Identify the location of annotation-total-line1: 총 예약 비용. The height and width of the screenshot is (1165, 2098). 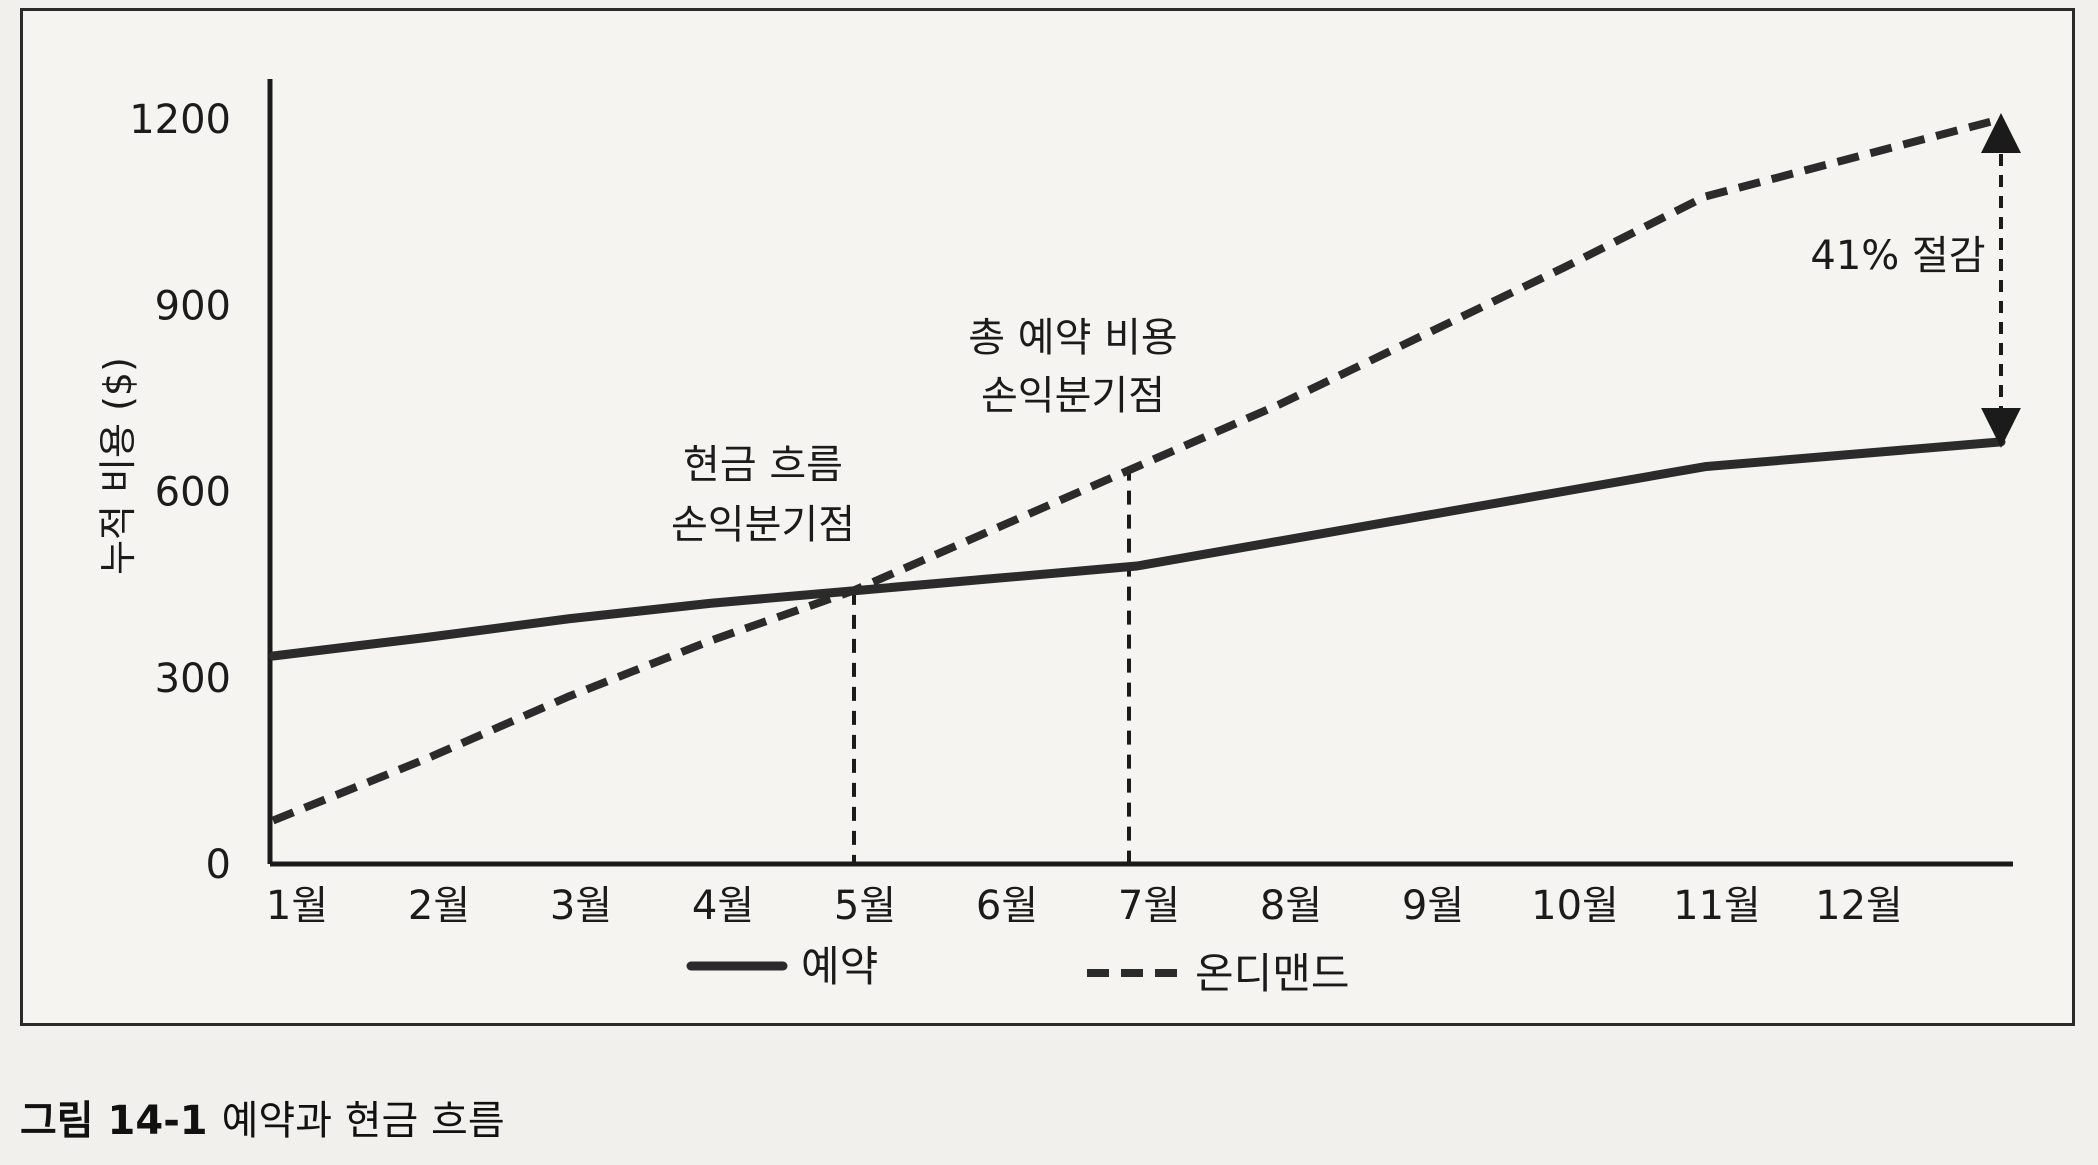
(1072, 338).